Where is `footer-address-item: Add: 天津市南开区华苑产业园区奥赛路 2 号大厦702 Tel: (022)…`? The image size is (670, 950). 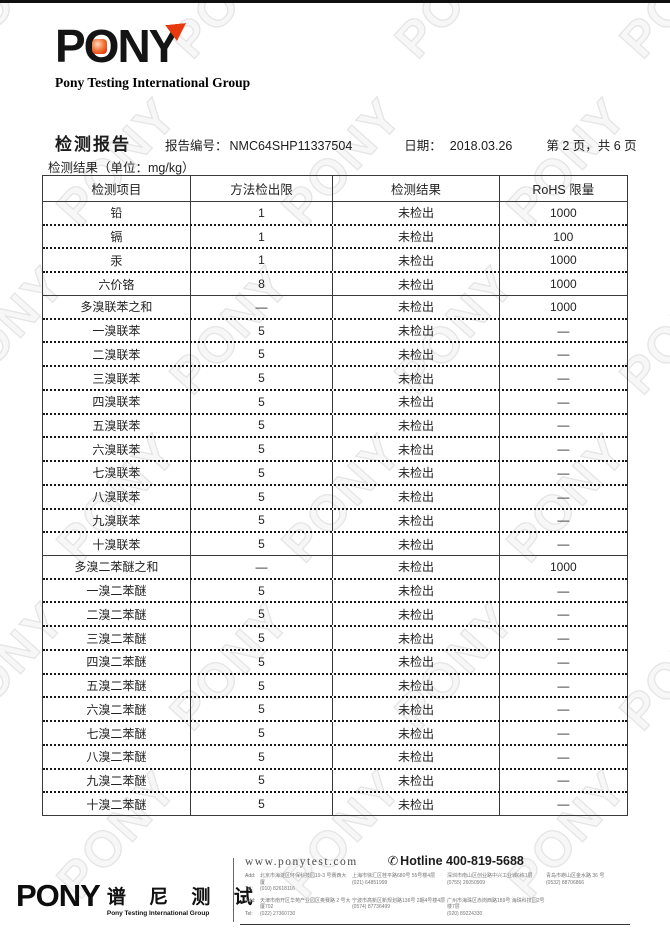 footer-address-item: Add: 天津市南开区华苑产业园区奥赛路 2 号大厦702 Tel: (022)… is located at coordinates (298, 908).